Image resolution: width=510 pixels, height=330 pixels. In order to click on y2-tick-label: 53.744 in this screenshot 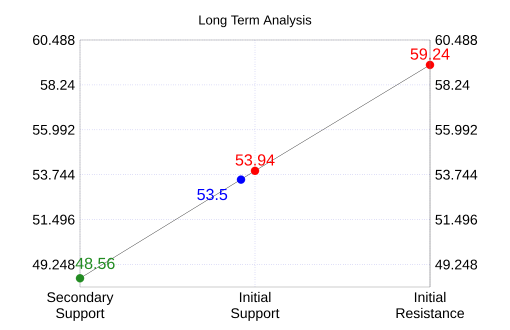, I will do `click(456, 175)`.